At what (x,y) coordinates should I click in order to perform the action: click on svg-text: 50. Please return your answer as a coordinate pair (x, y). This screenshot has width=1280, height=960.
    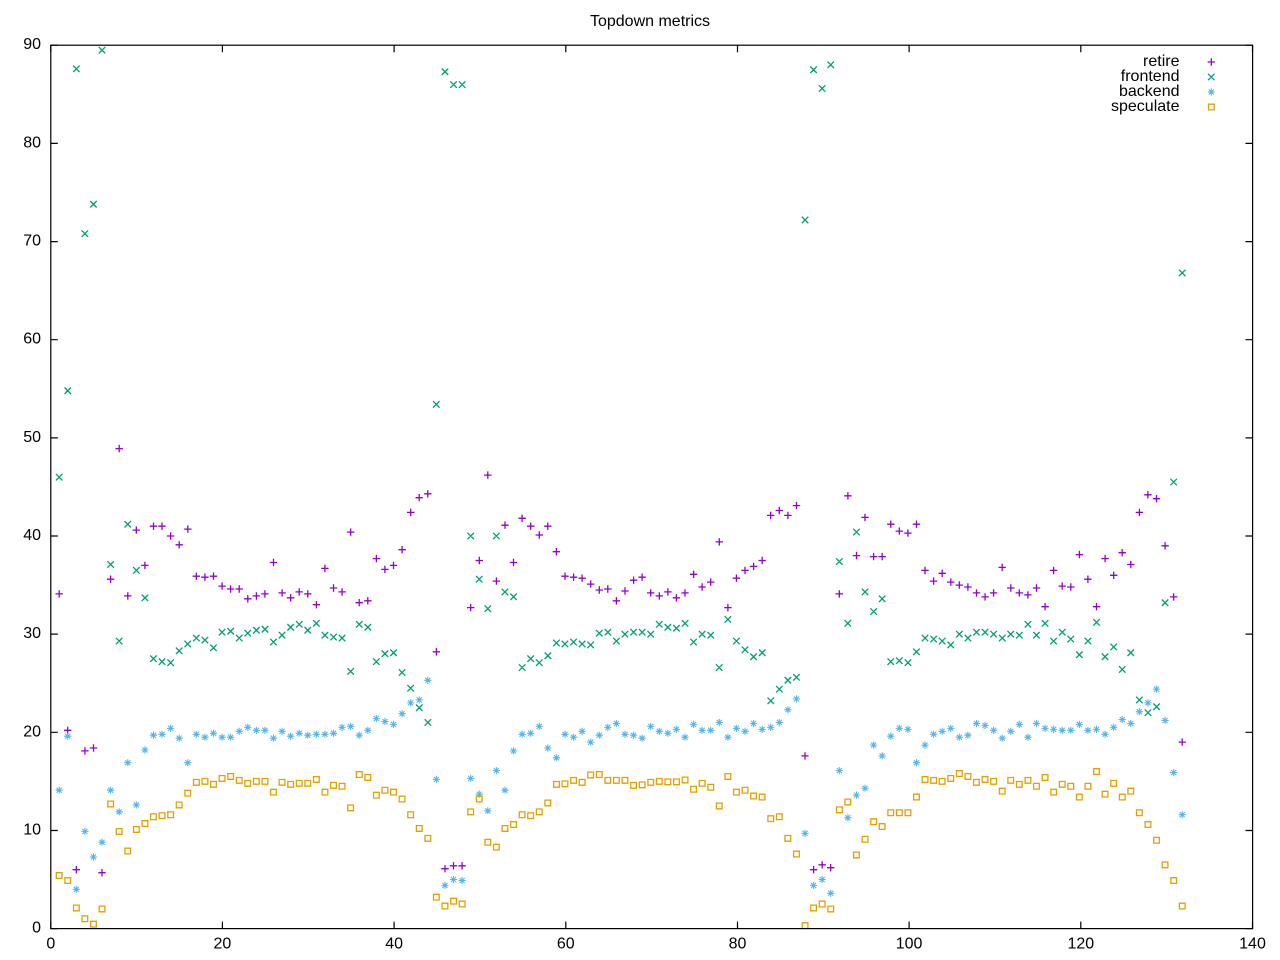
    Looking at the image, I should click on (32, 437).